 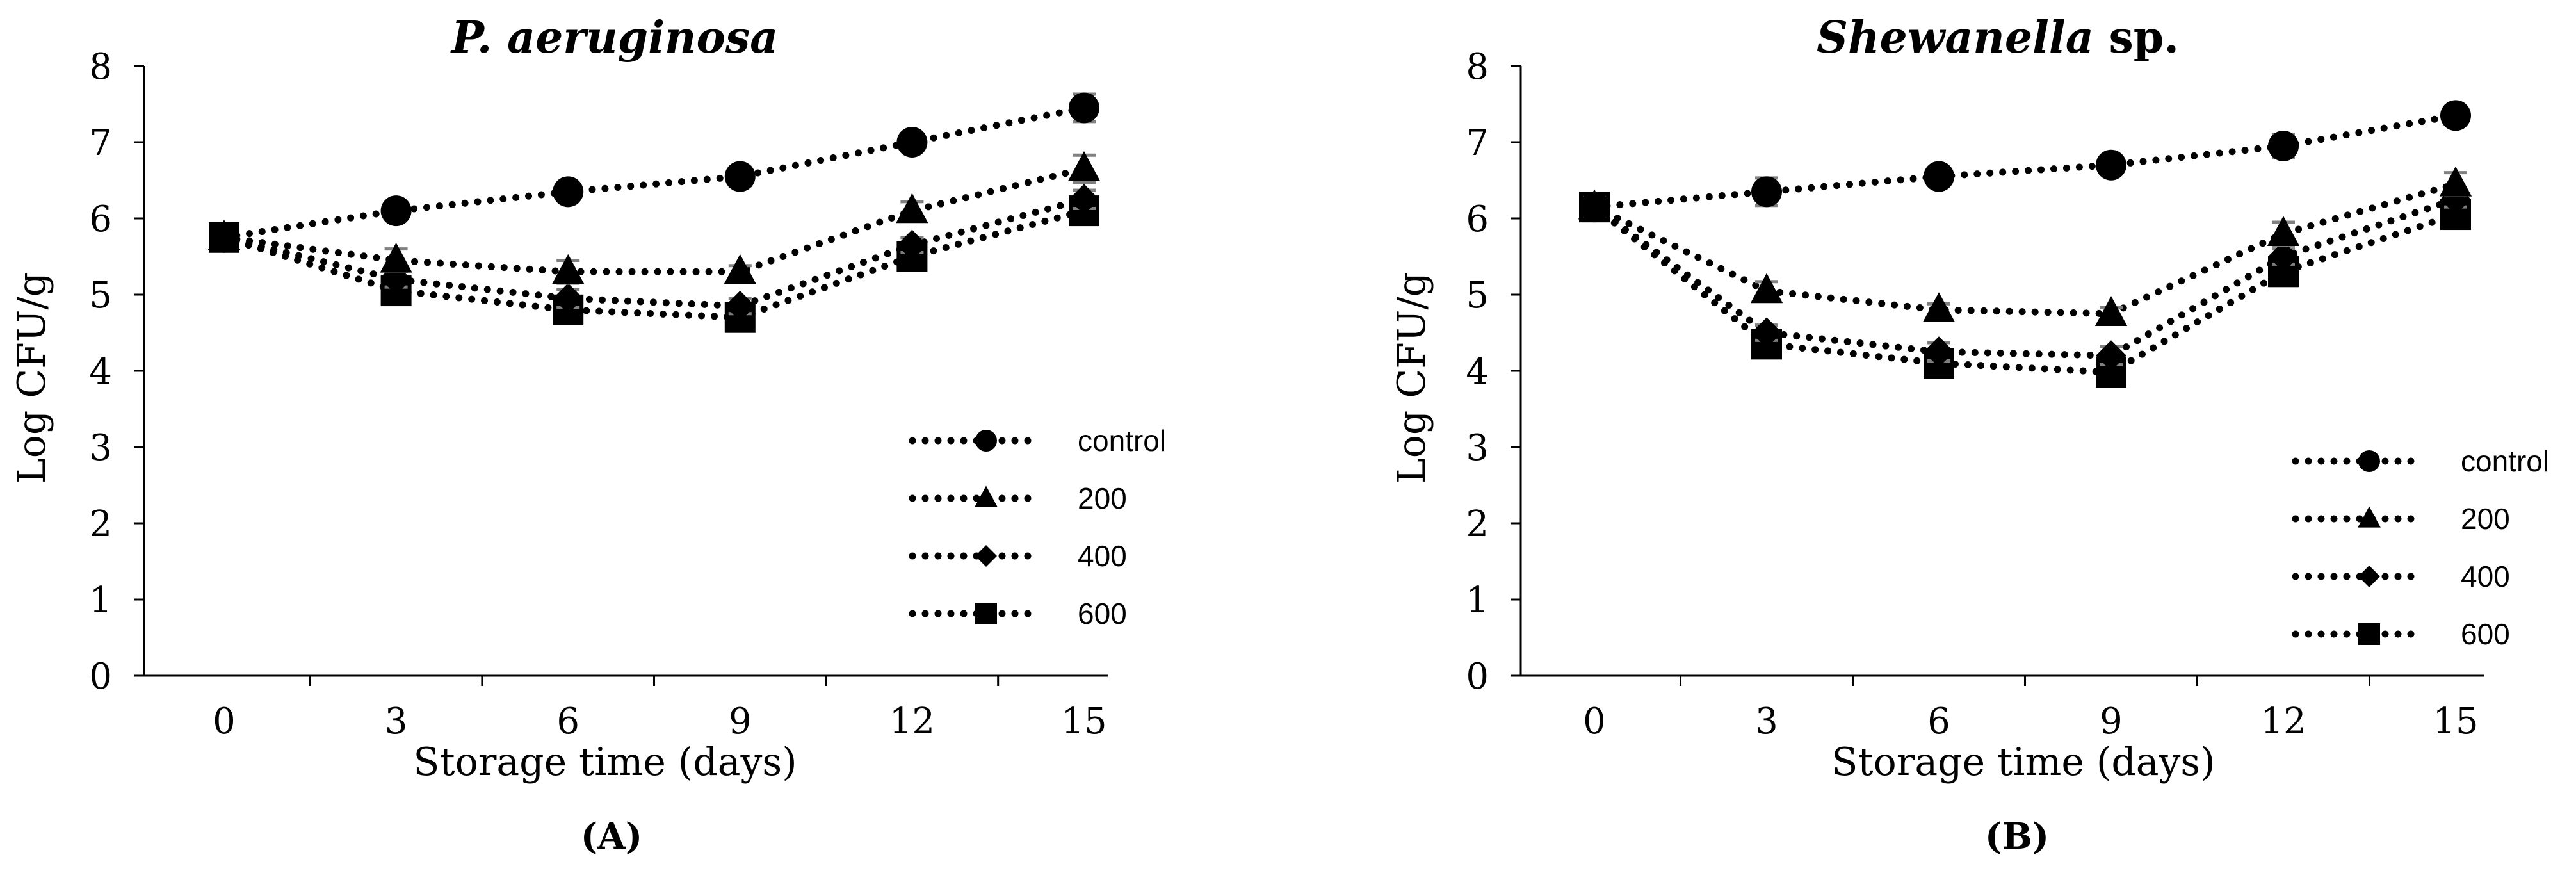 I want to click on panel-label: (A), so click(x=611, y=836).